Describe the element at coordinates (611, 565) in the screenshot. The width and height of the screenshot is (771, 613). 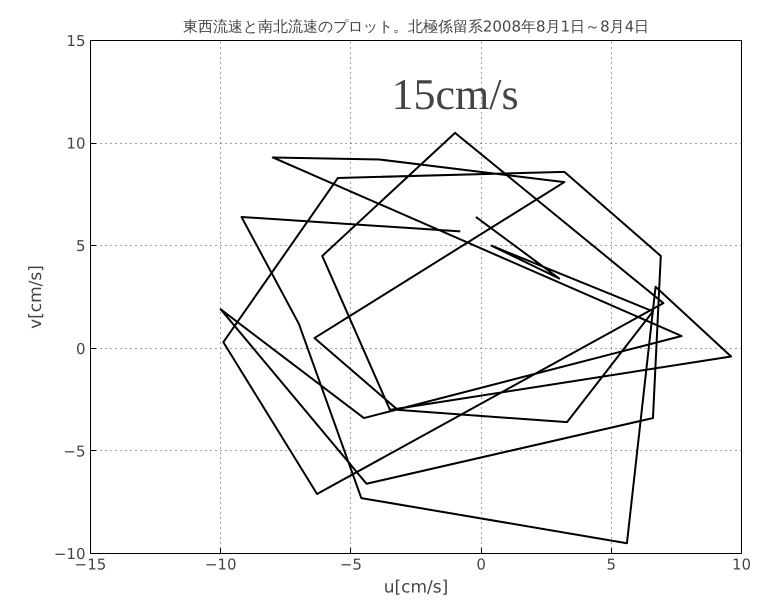
I see `x-tick-label: 5` at that location.